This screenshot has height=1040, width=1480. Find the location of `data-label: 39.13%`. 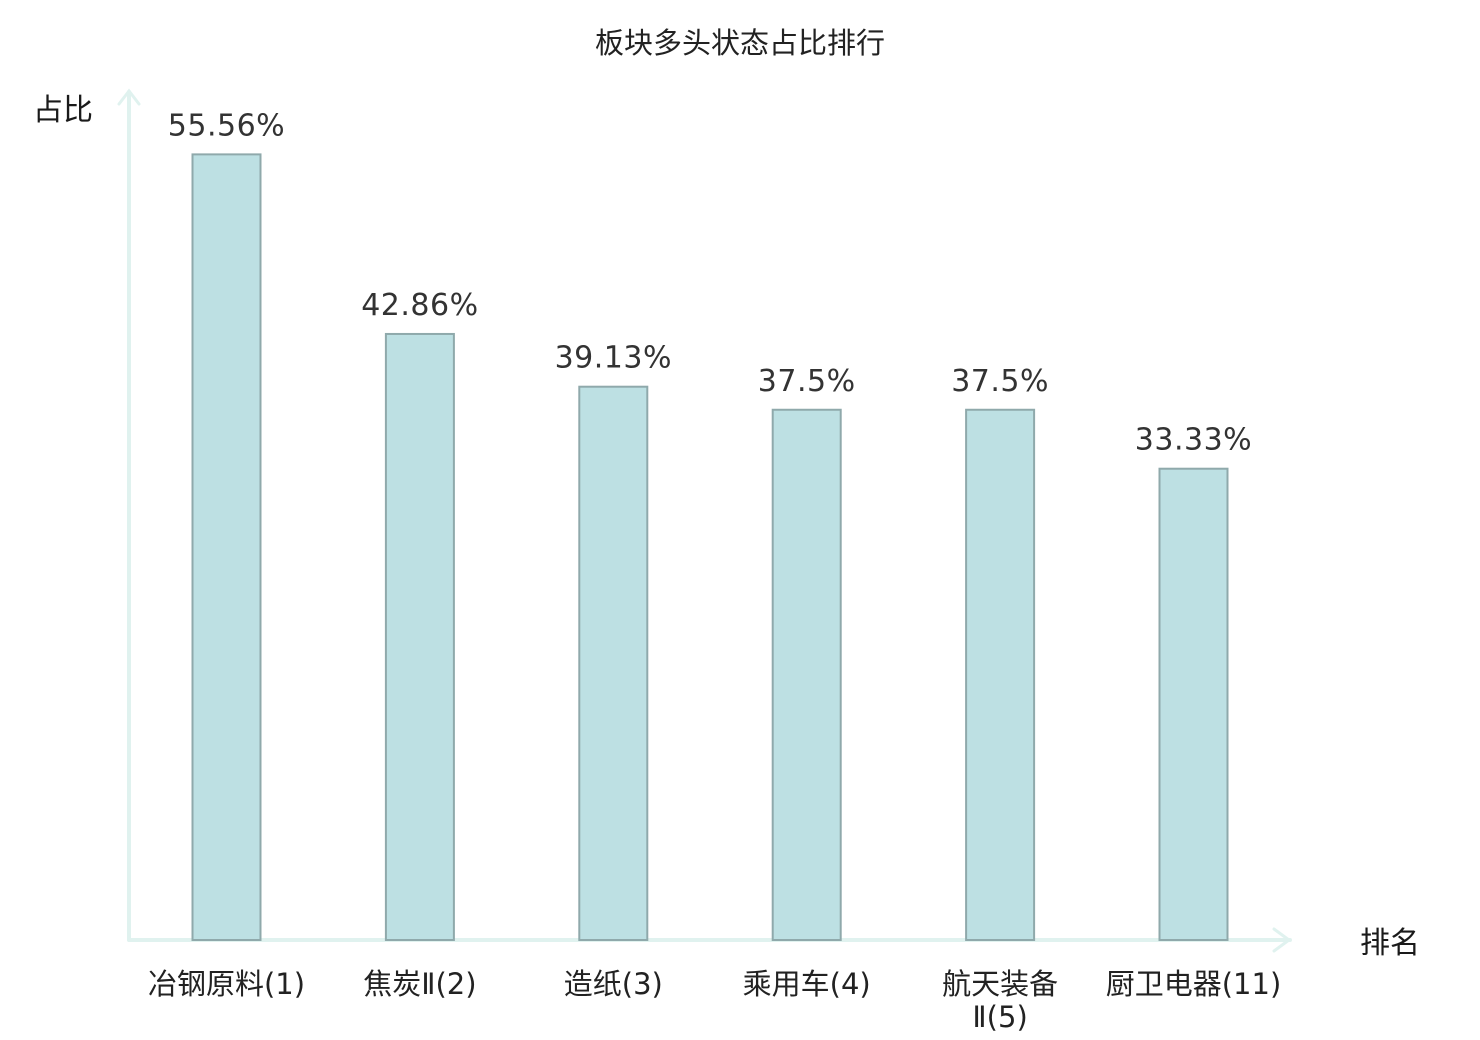

data-label: 39.13% is located at coordinates (613, 358).